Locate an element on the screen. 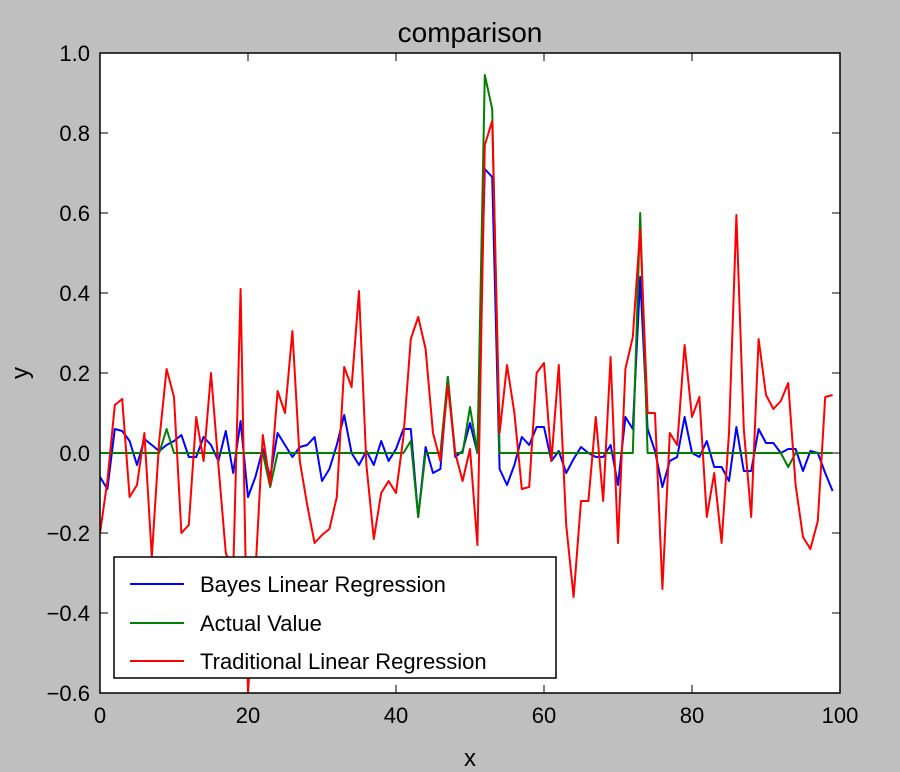 The width and height of the screenshot is (900, 772). y-tick-label: 0.0 is located at coordinates (74, 453).